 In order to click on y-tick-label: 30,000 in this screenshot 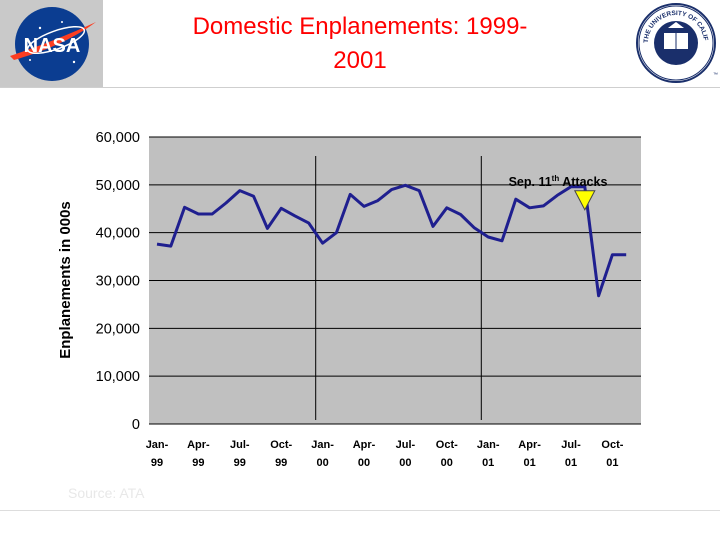, I will do `click(118, 282)`.